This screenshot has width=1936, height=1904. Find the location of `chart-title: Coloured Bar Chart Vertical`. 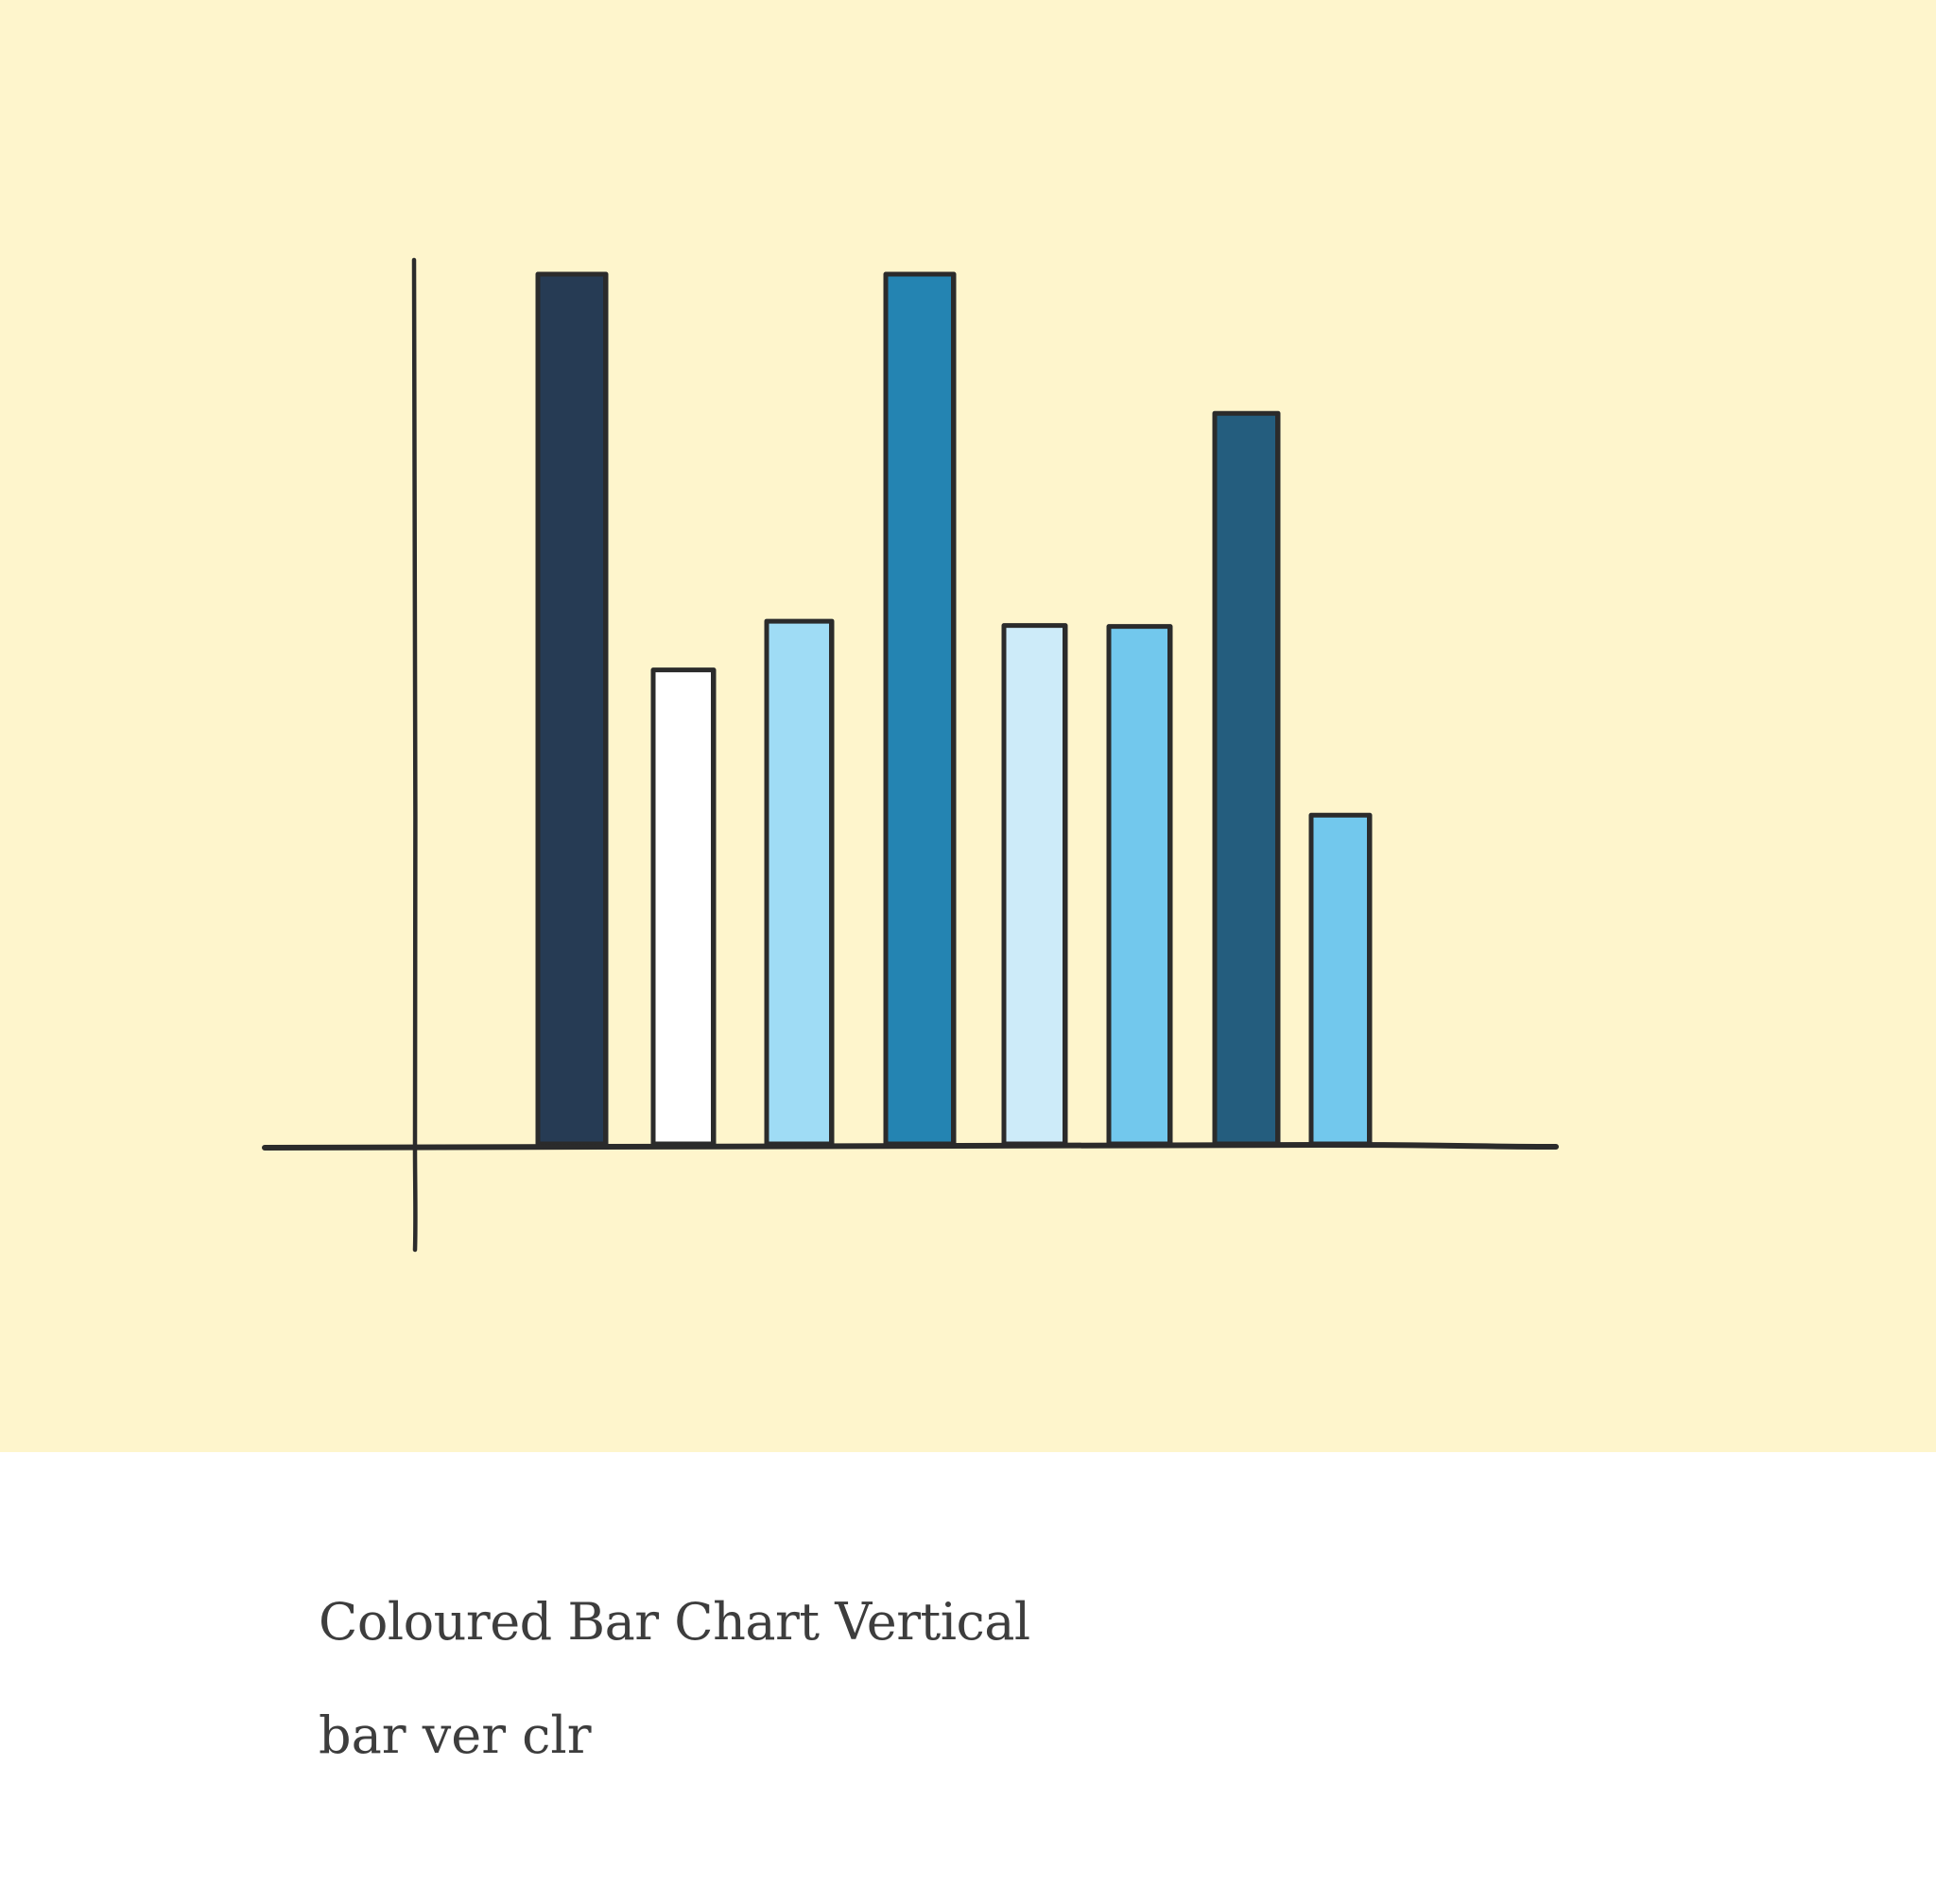

chart-title: Coloured Bar Chart Vertical is located at coordinates (674, 1622).